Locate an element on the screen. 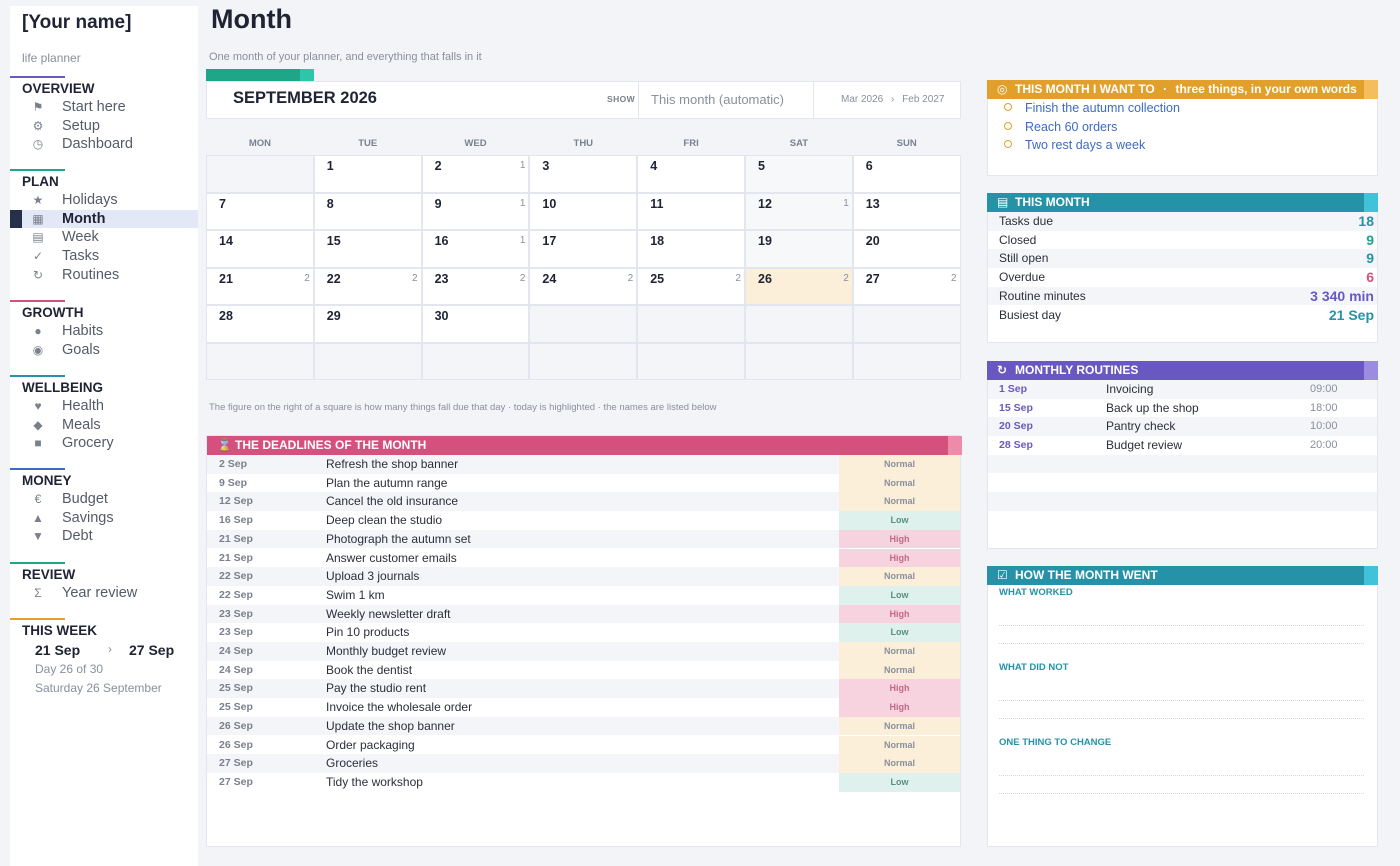  calendar-day: 7 is located at coordinates (260, 211).